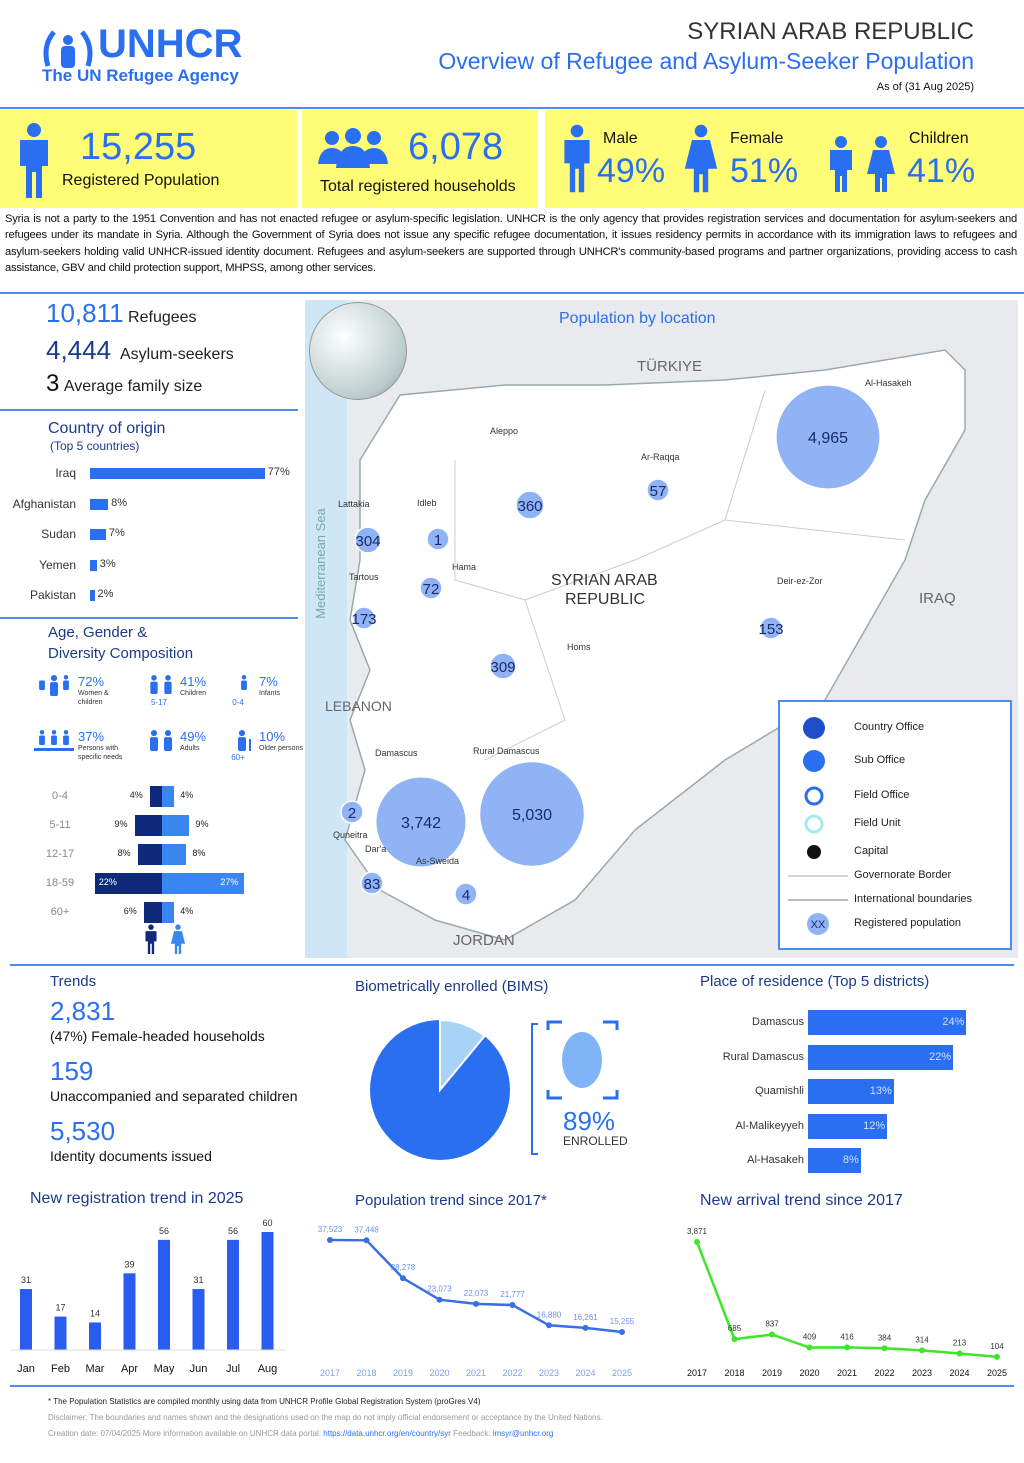 This screenshot has width=1024, height=1463. I want to click on bubble-value: 153, so click(770, 629).